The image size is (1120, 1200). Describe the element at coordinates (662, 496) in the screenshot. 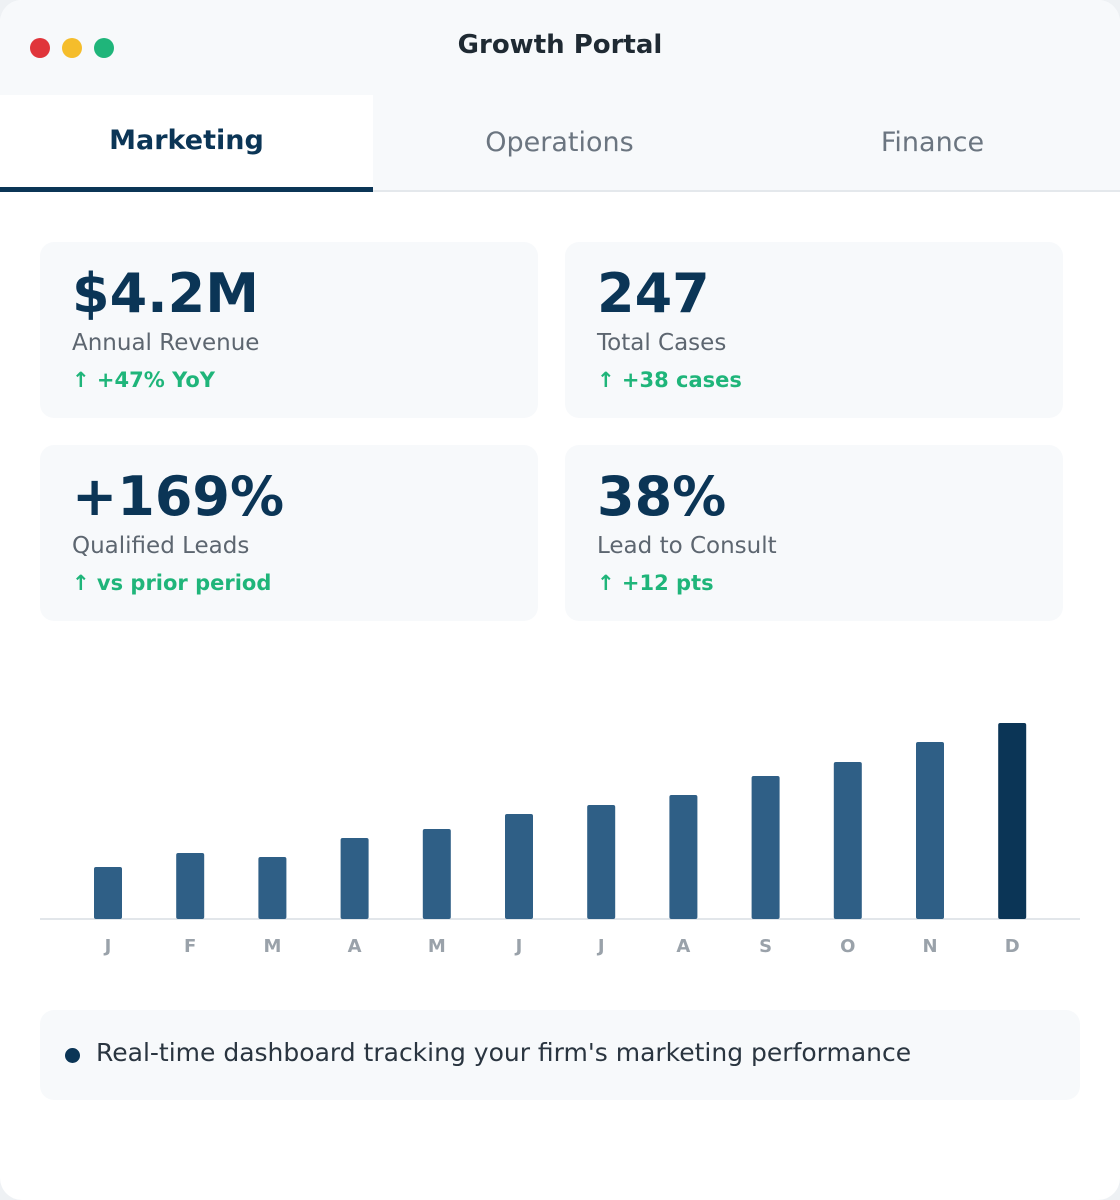

I see `kpi-value: 38%` at that location.